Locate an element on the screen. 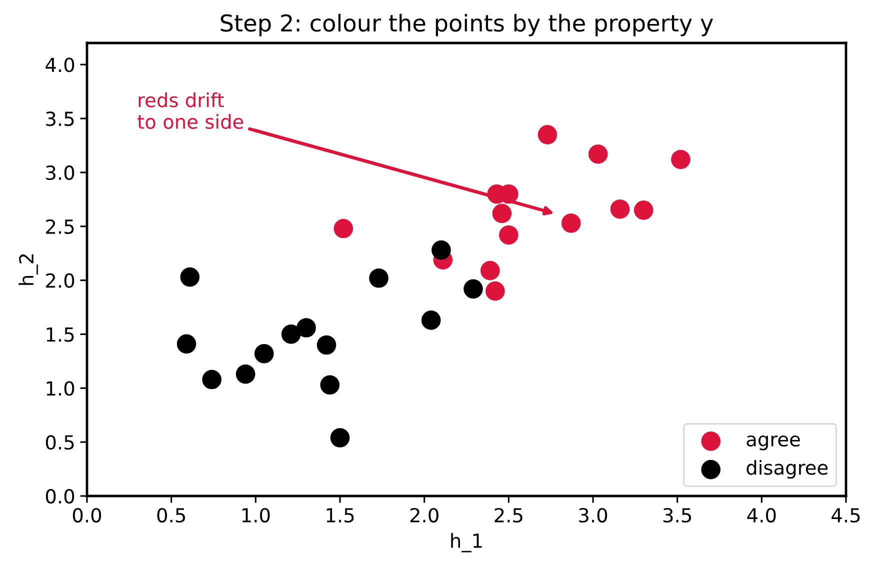  y-tick-label: 1.0 is located at coordinates (60, 388).